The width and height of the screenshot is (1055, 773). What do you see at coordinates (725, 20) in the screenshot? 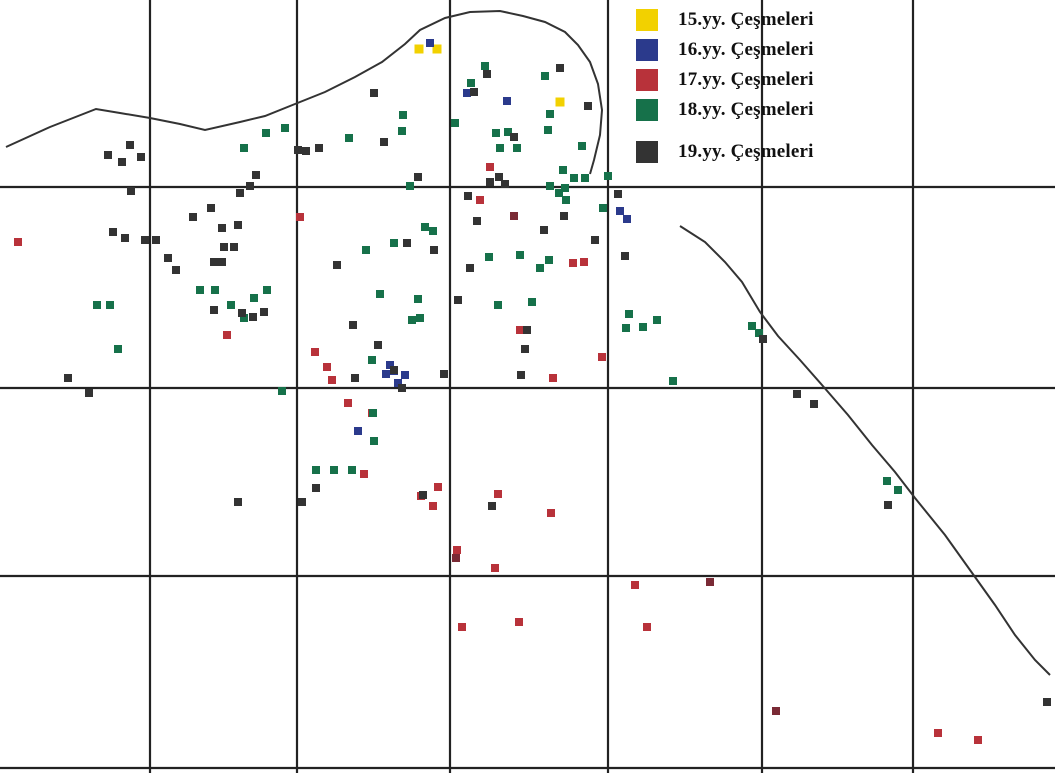
I see `legend-item-15th-century: 15.yy. Çeşmeleri` at bounding box center [725, 20].